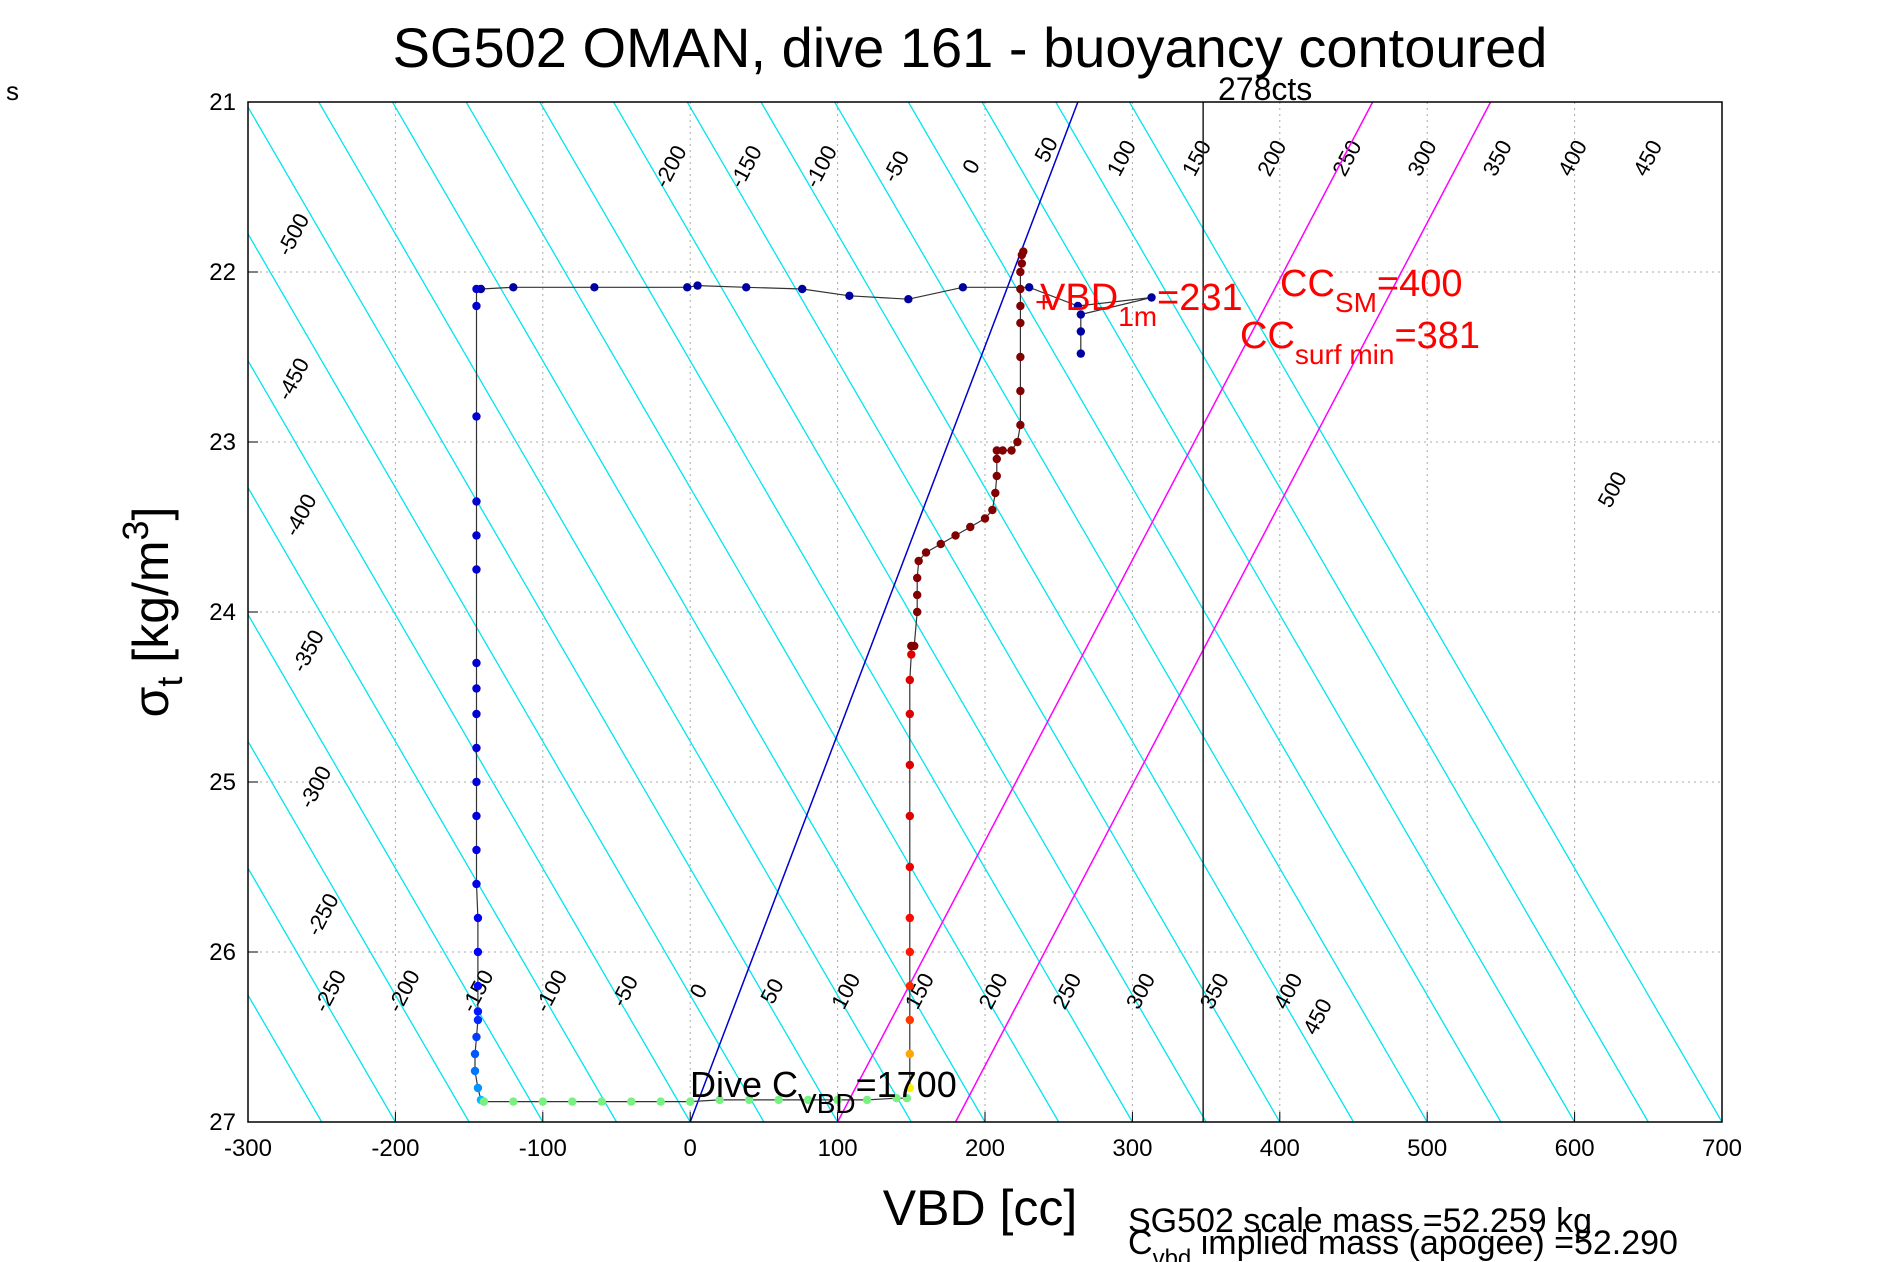  Describe the element at coordinates (222, 1122) in the screenshot. I see `y-tick-label: 27` at that location.